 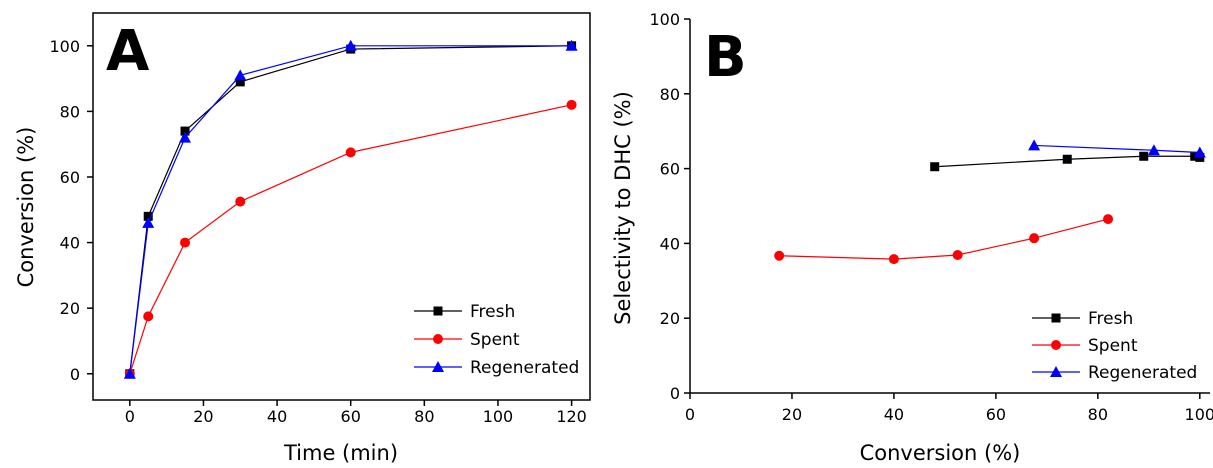 I want to click on legend-a: Fresh Spent Regenerated, so click(x=496, y=340).